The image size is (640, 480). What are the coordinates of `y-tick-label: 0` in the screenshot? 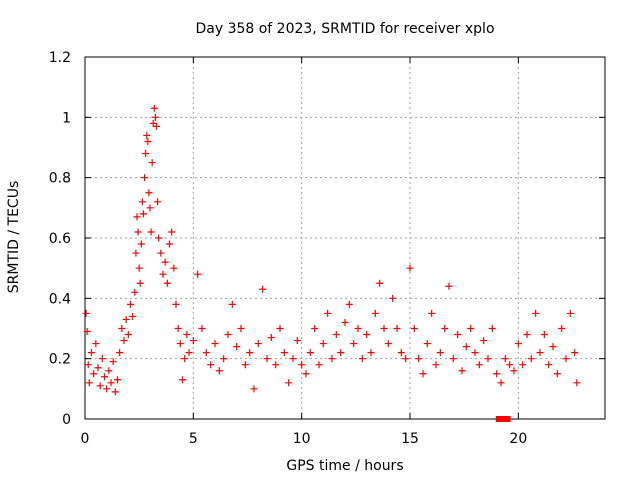 It's located at (66, 420).